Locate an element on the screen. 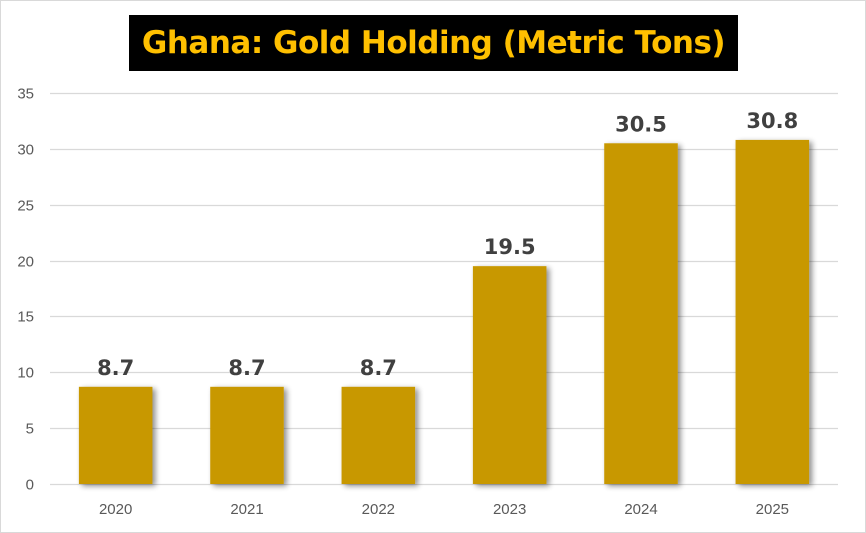  x-tick-label: 2023 is located at coordinates (509, 509).